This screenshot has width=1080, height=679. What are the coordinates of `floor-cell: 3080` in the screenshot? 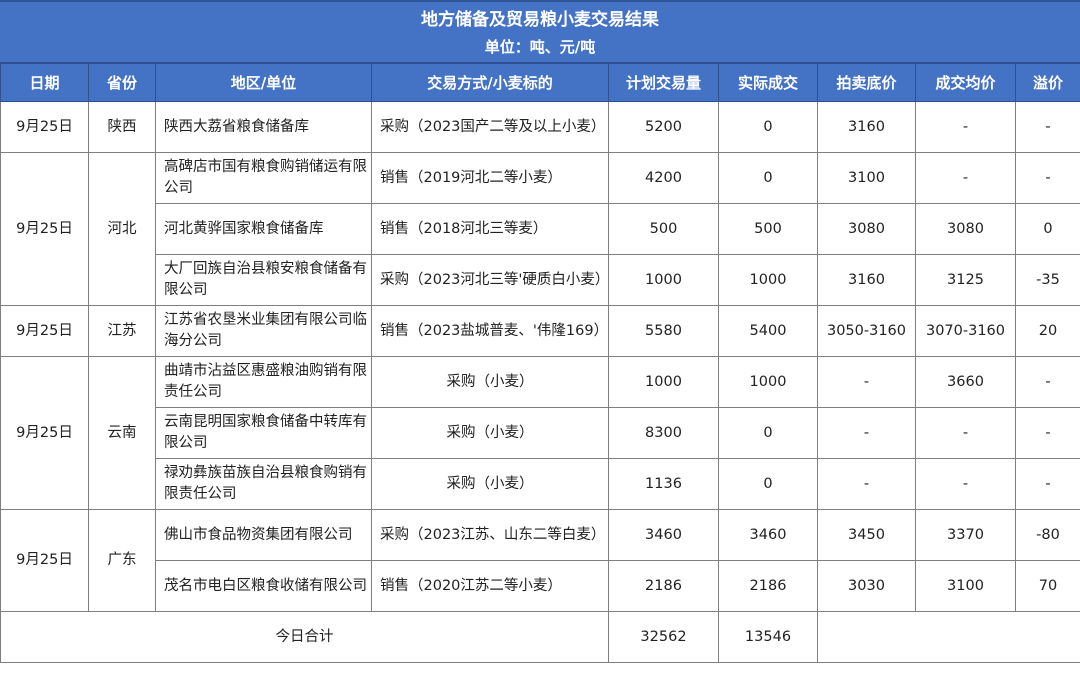 It's located at (866, 229).